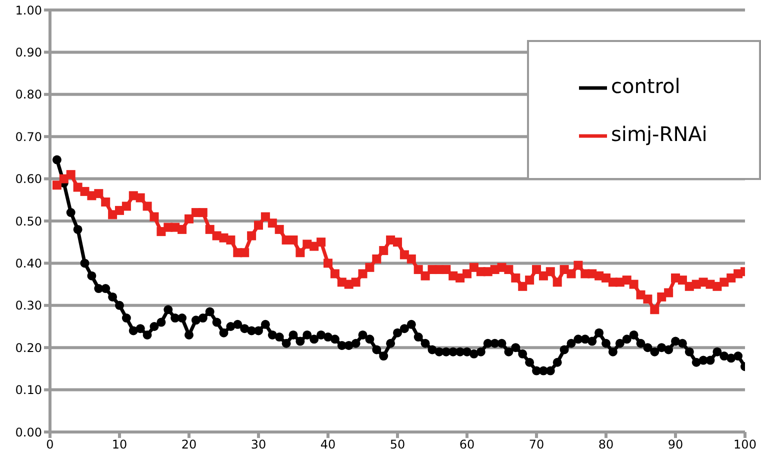 The width and height of the screenshot is (761, 458). Describe the element at coordinates (28, 263) in the screenshot. I see `y-tick-label: 0.40` at that location.